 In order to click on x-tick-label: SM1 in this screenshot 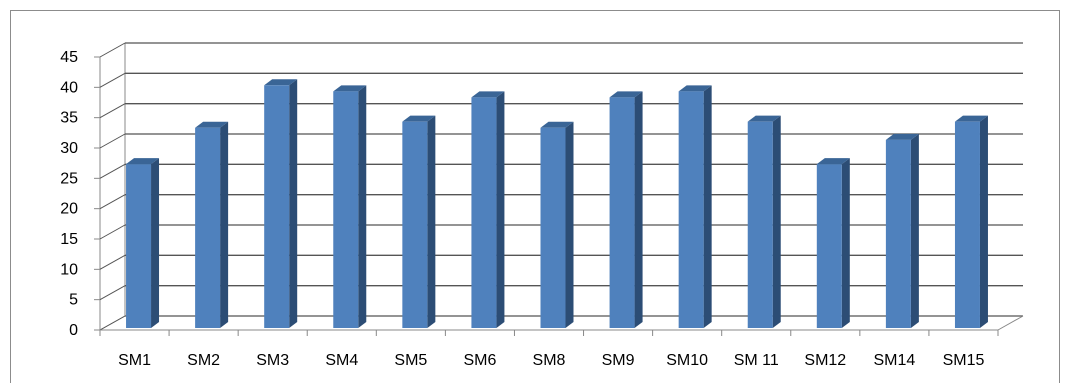, I will do `click(134, 360)`.